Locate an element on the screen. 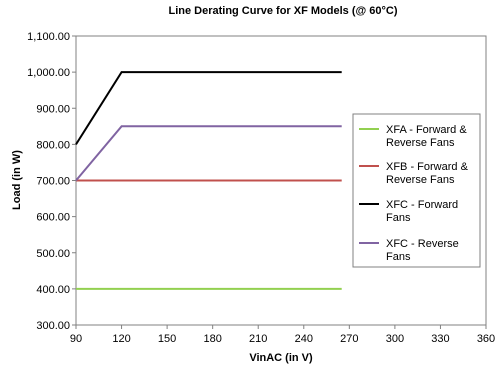 This screenshot has width=498, height=372. x-tick-label: 360 is located at coordinates (486, 339).